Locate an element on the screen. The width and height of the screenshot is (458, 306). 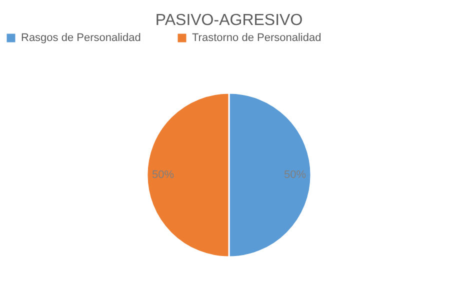
chart-title: PASIVO-AGRESIVO is located at coordinates (229, 20).